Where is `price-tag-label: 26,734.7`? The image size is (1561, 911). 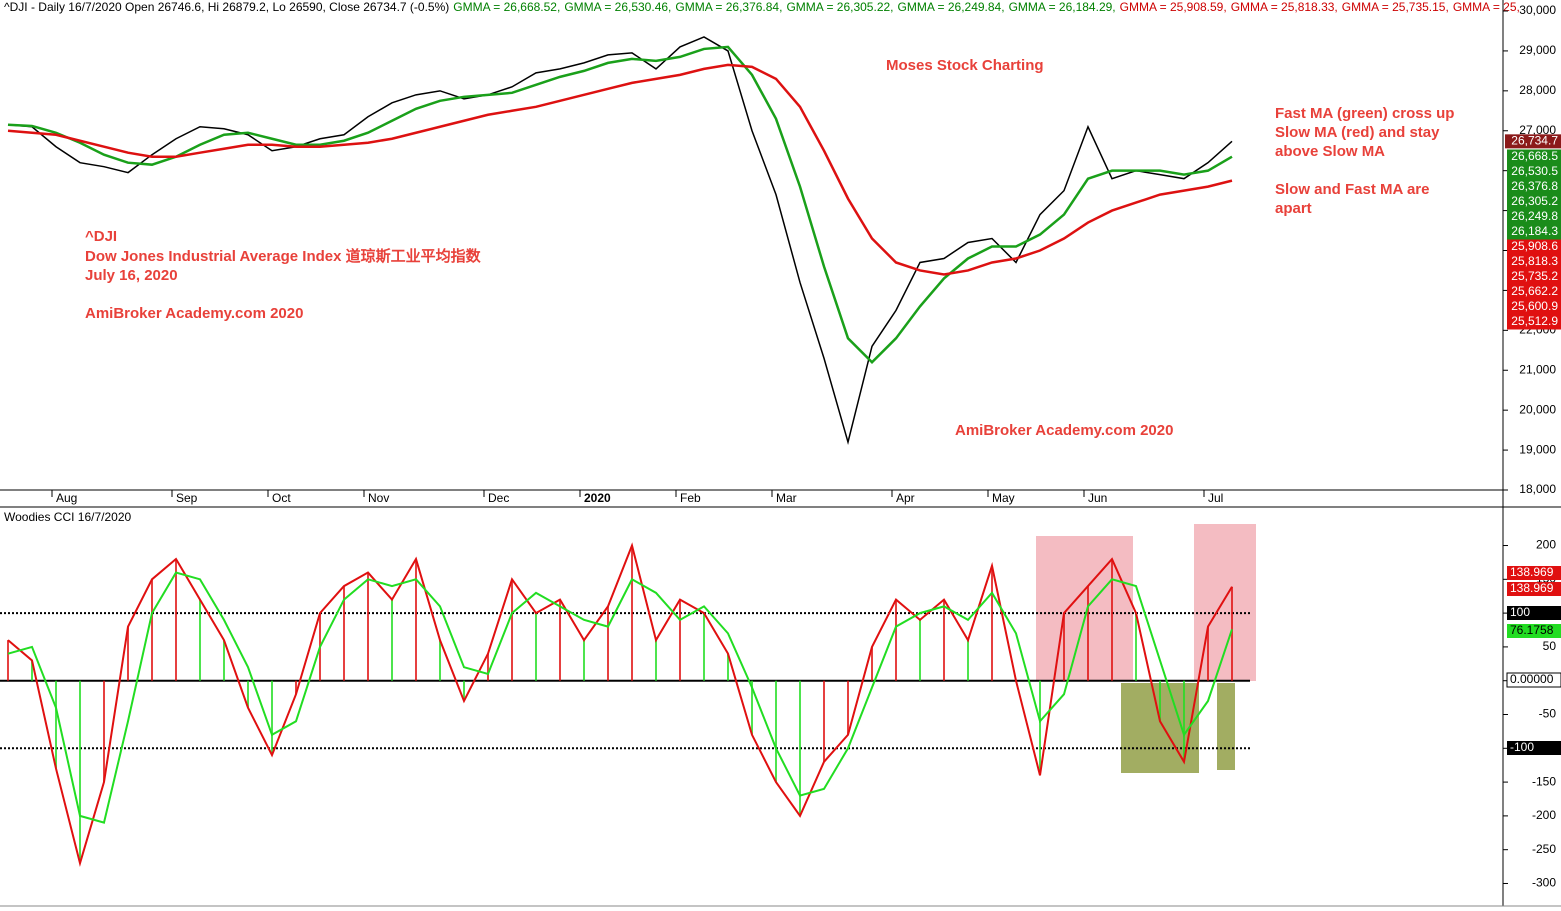 price-tag-label: 26,734.7 is located at coordinates (1534, 141).